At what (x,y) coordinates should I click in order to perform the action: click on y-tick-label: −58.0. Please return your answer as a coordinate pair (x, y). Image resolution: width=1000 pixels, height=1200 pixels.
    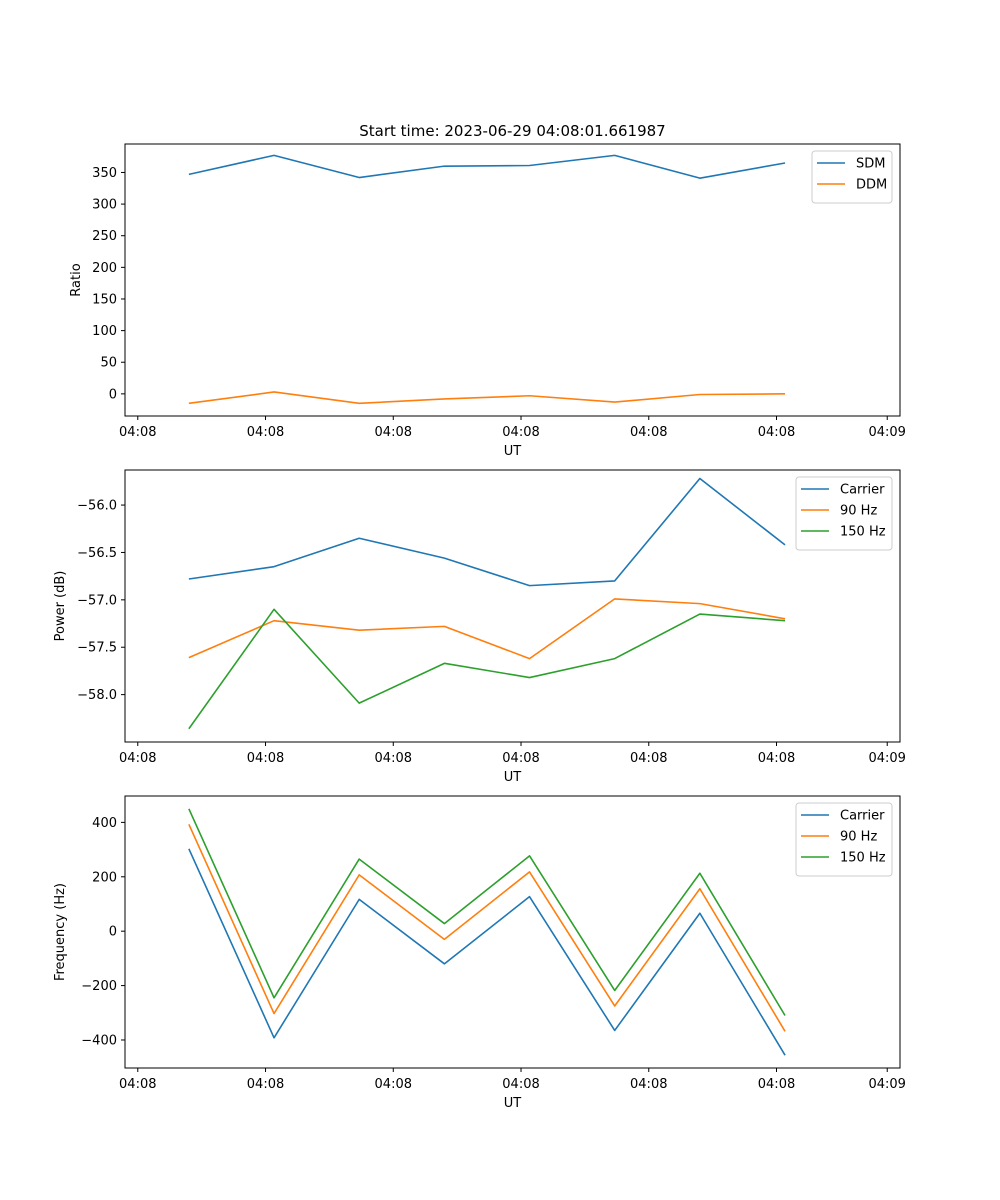
    Looking at the image, I should click on (97, 695).